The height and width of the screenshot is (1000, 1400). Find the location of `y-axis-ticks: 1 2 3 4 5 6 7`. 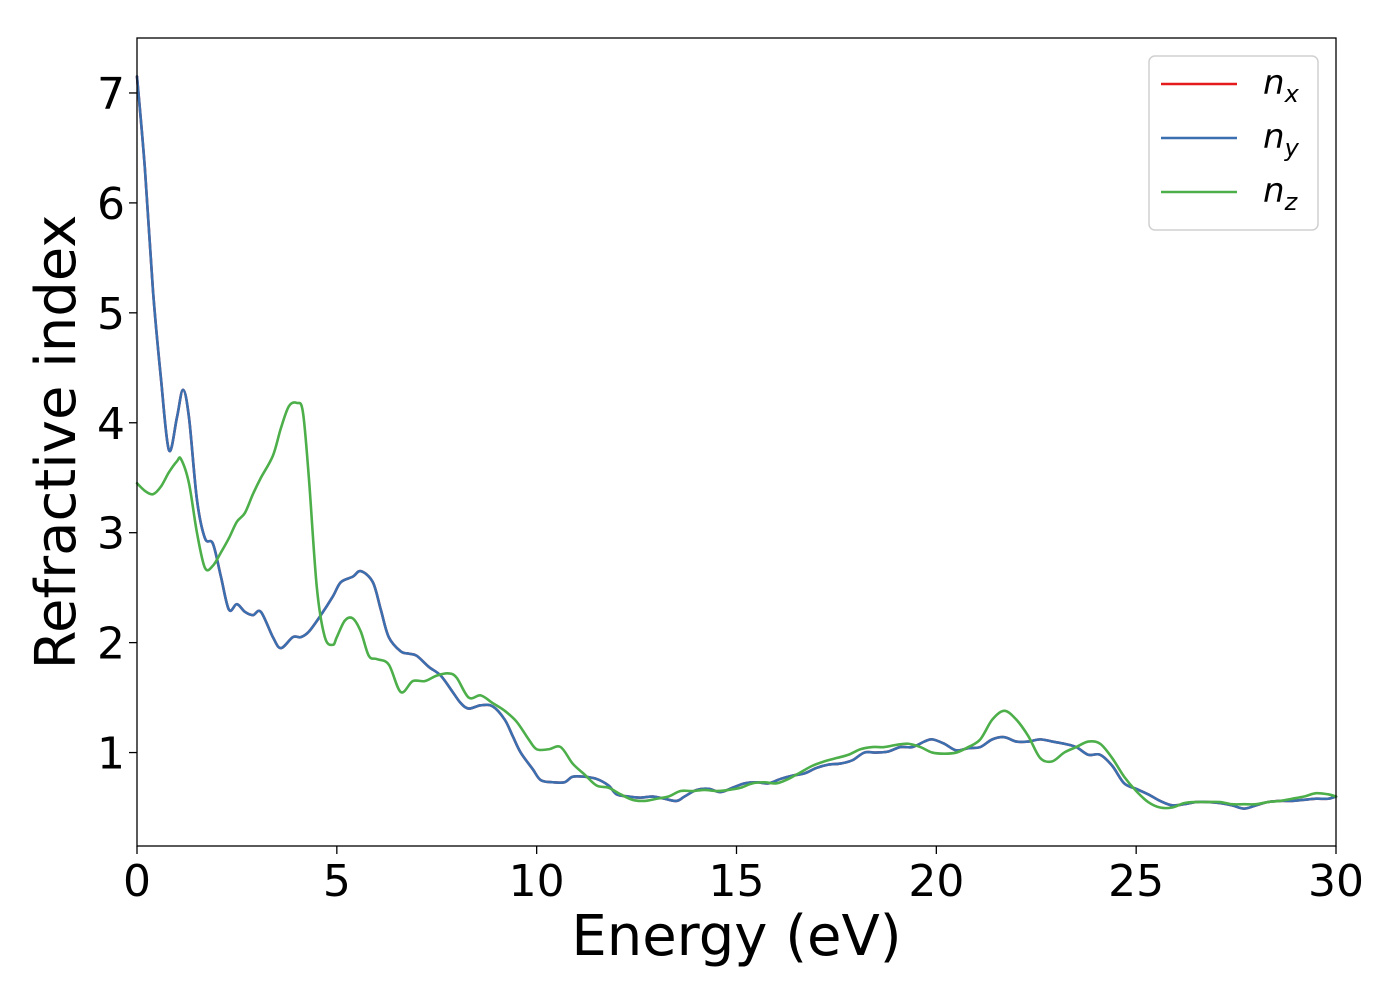

y-axis-ticks: 1 2 3 4 5 6 7 is located at coordinates (117, 424).